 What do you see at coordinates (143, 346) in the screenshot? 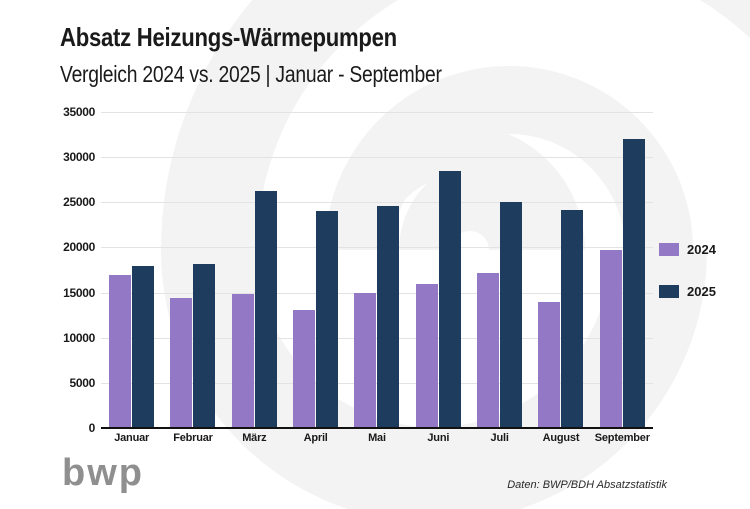
I see `bar-2025-januar` at bounding box center [143, 346].